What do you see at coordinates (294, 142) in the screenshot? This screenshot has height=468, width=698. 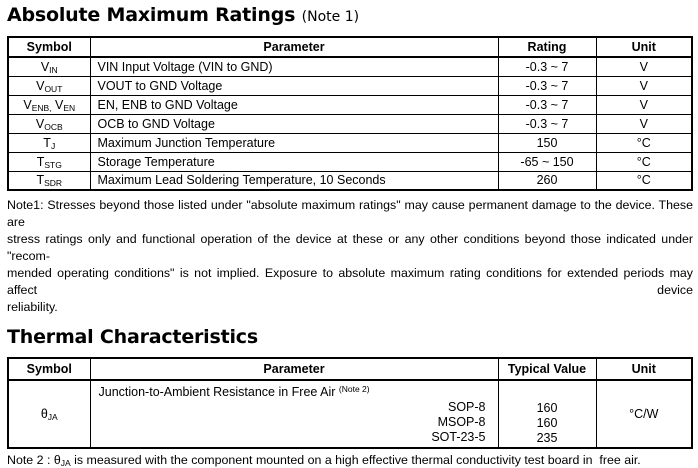 I see `parameter-cell: Maximum Junction Temperature` at bounding box center [294, 142].